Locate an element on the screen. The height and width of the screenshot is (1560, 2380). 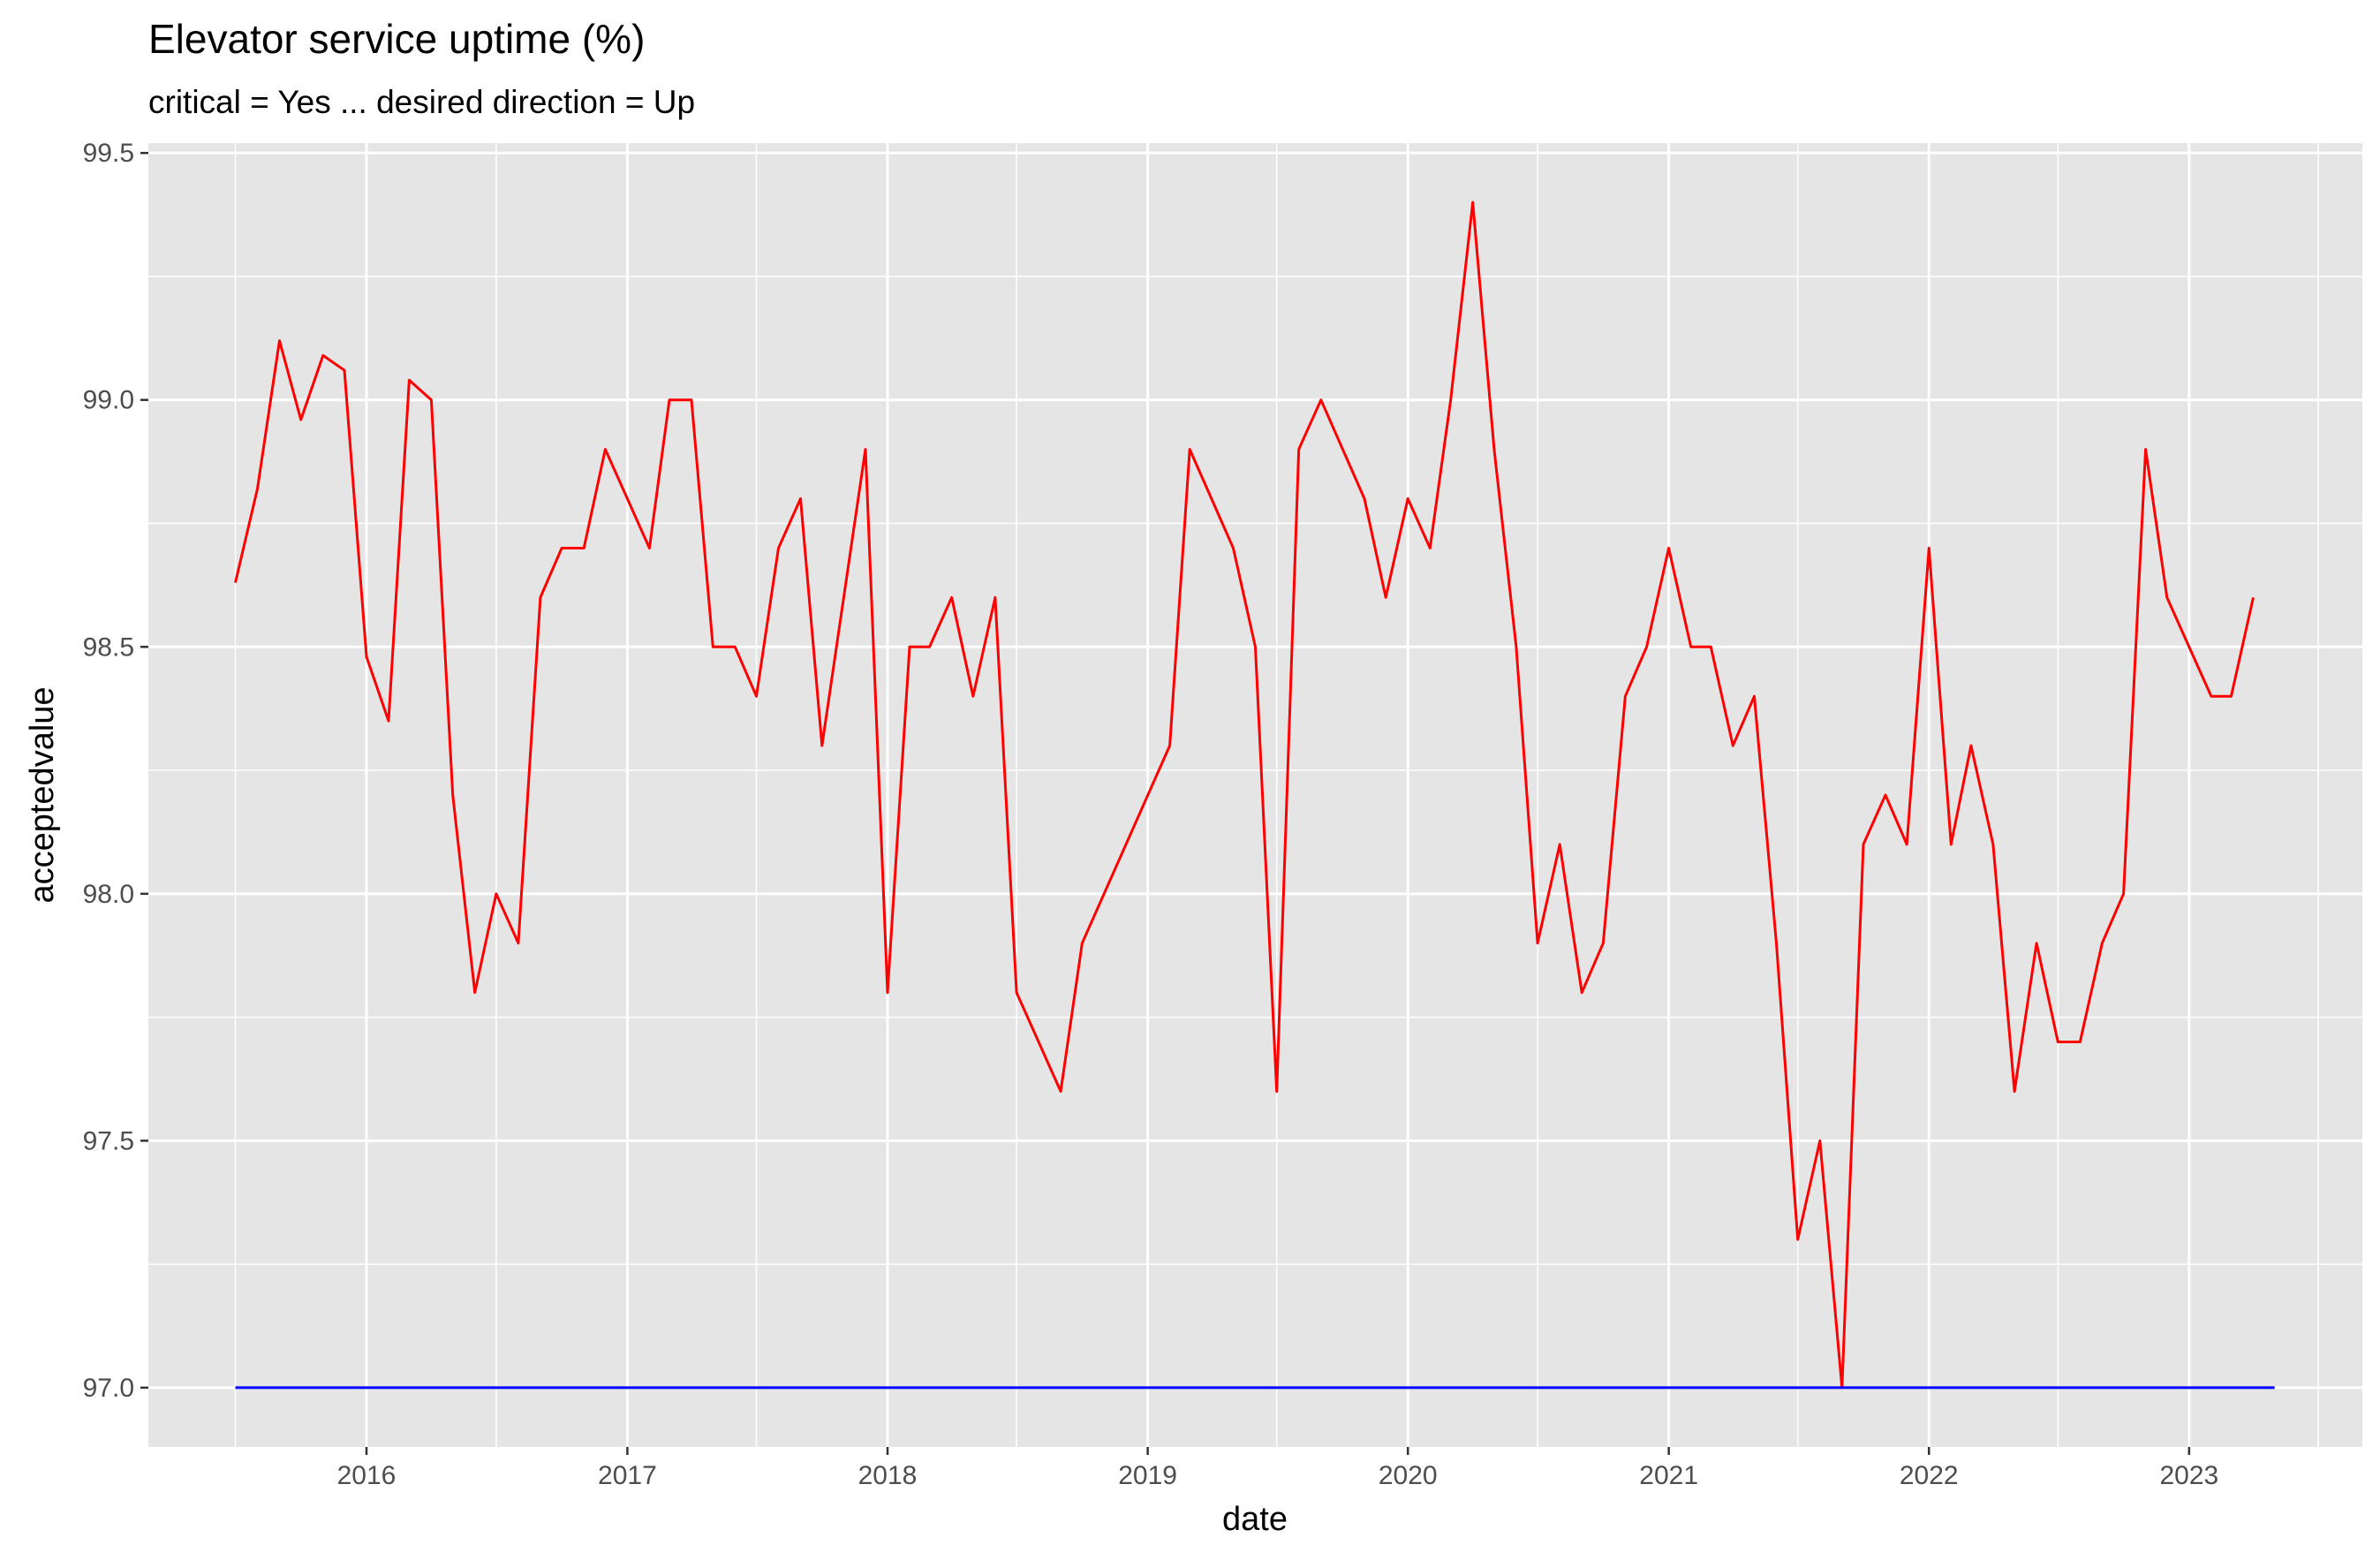
y-tick-label: 98.0 is located at coordinates (108, 894).